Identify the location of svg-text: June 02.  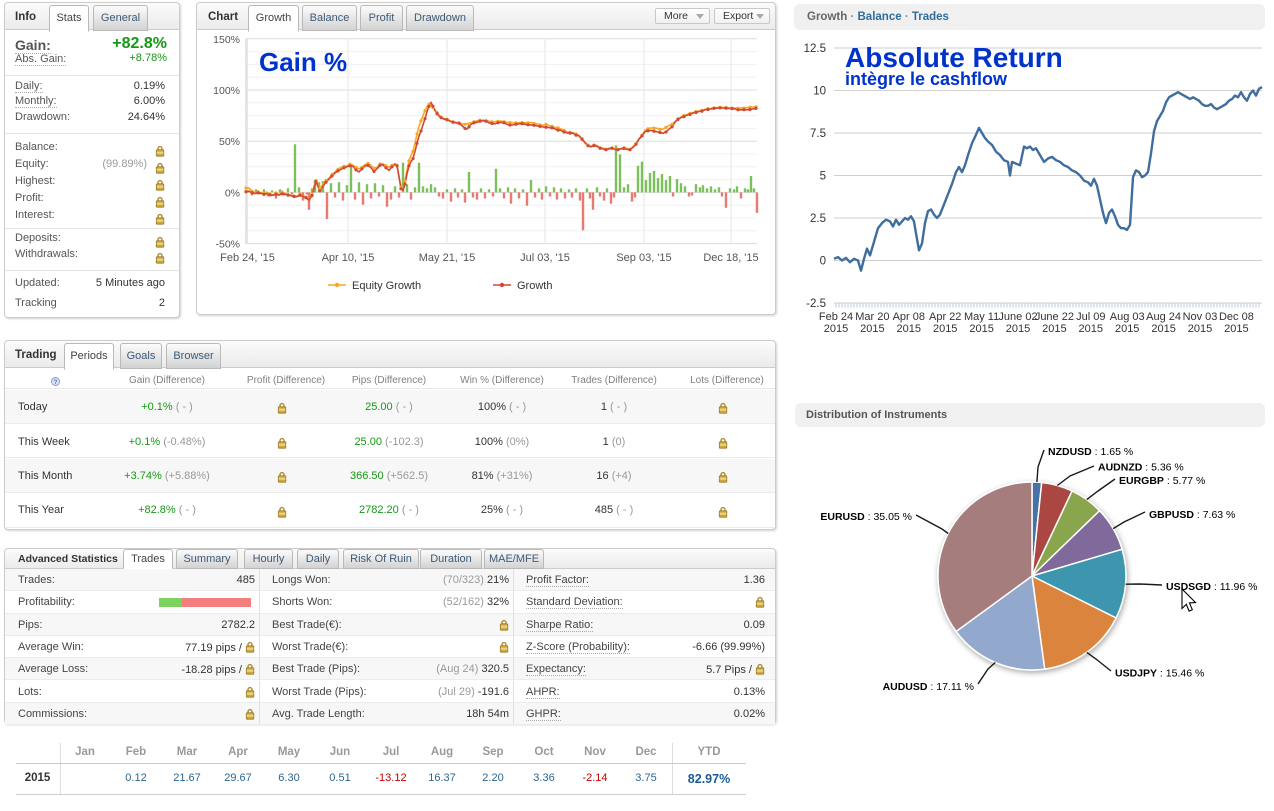
(1017, 317).